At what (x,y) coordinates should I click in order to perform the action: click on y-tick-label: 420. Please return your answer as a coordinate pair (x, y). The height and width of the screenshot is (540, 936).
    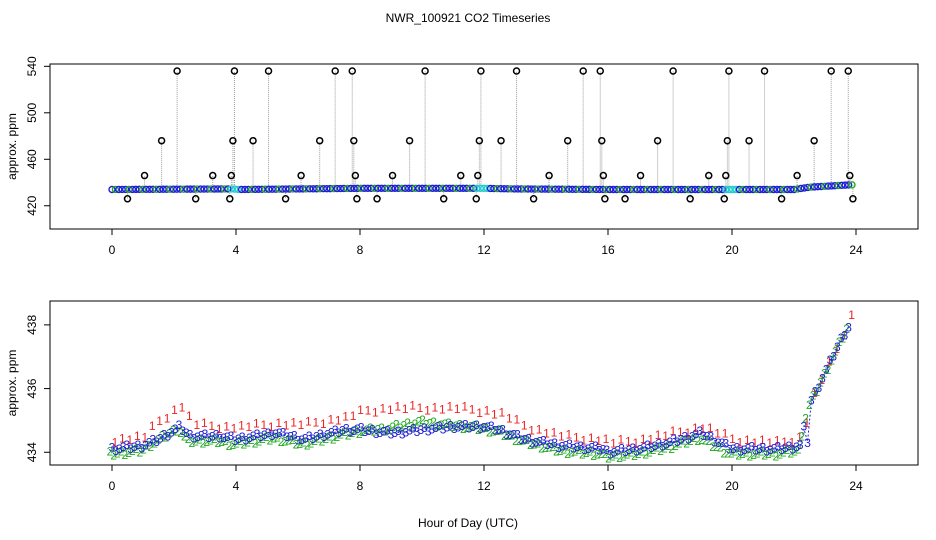
    Looking at the image, I should click on (32, 205).